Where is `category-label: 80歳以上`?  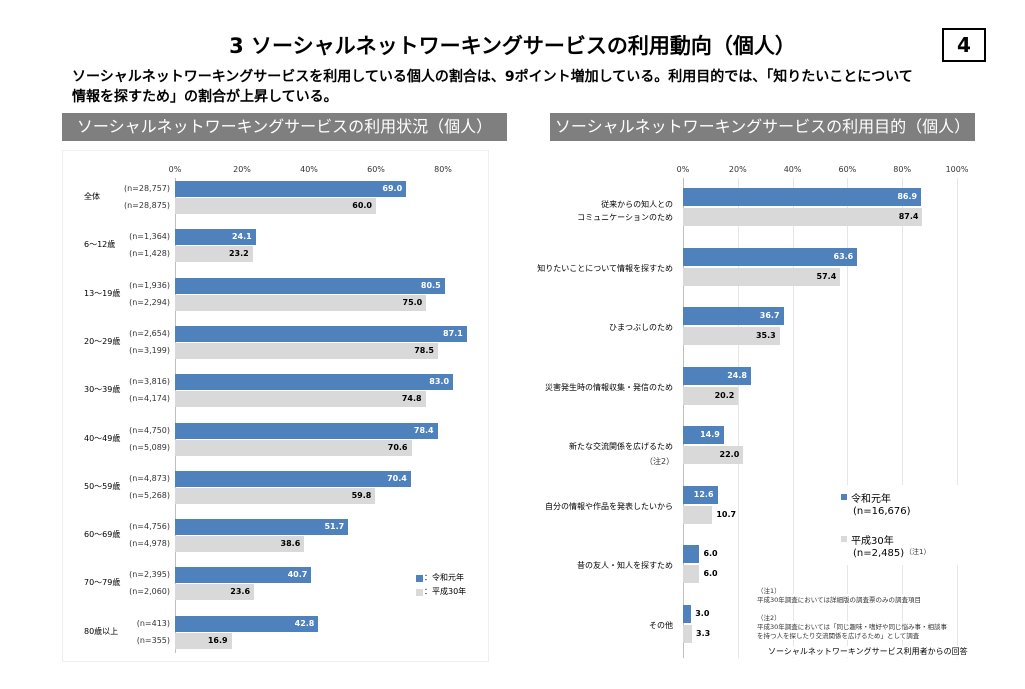
category-label: 80歳以上 is located at coordinates (101, 631).